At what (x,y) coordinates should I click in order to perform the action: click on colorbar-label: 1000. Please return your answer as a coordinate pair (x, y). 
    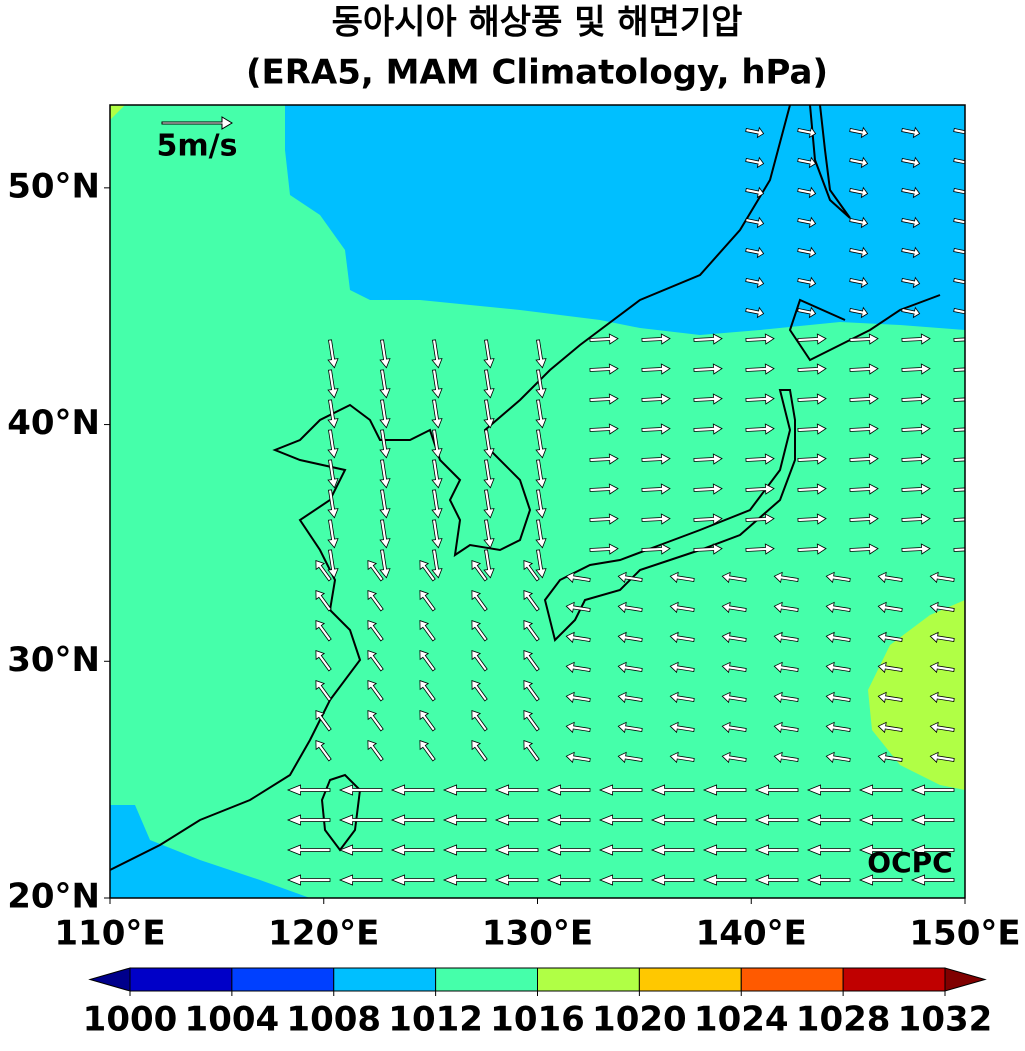
    Looking at the image, I should click on (130, 1020).